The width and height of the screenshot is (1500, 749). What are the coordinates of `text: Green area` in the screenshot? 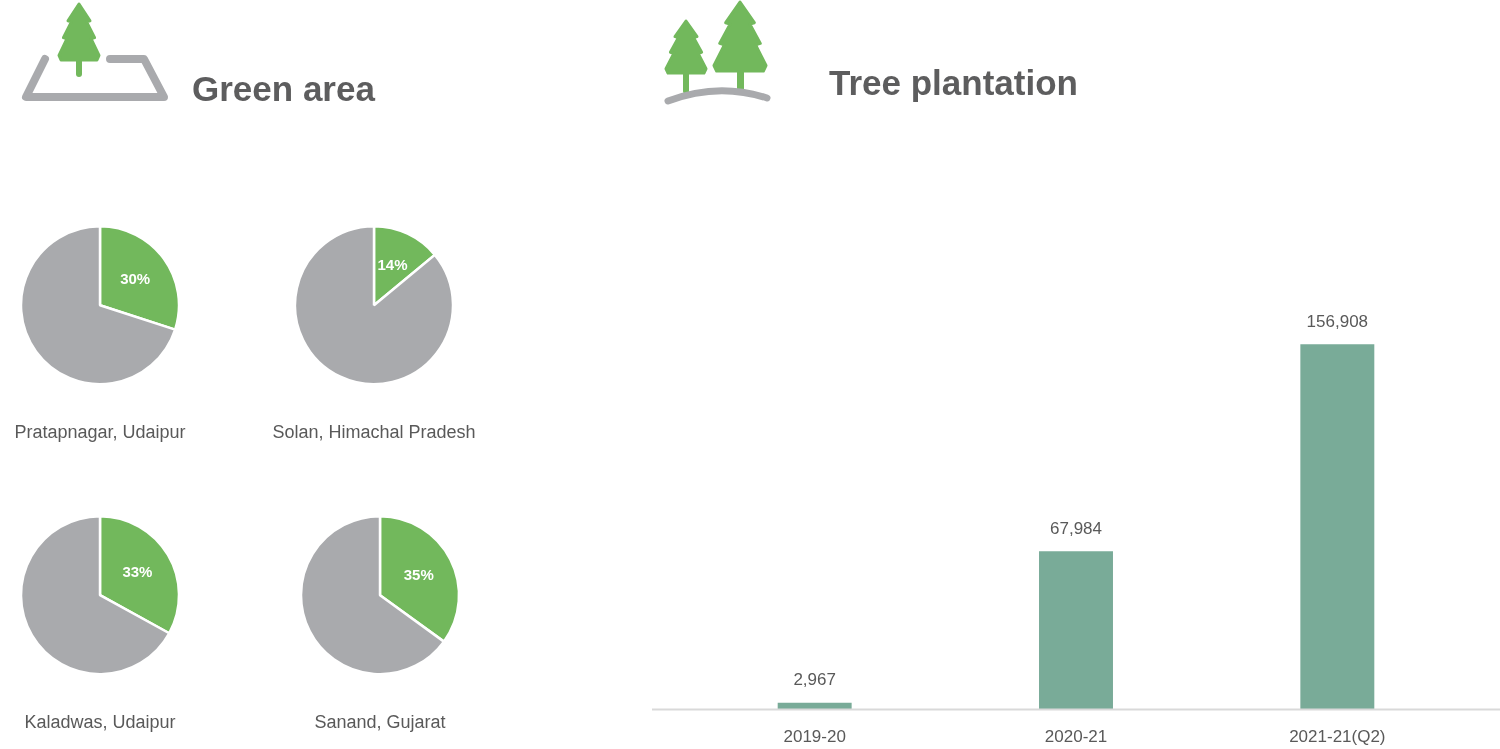 It's located at (283, 89).